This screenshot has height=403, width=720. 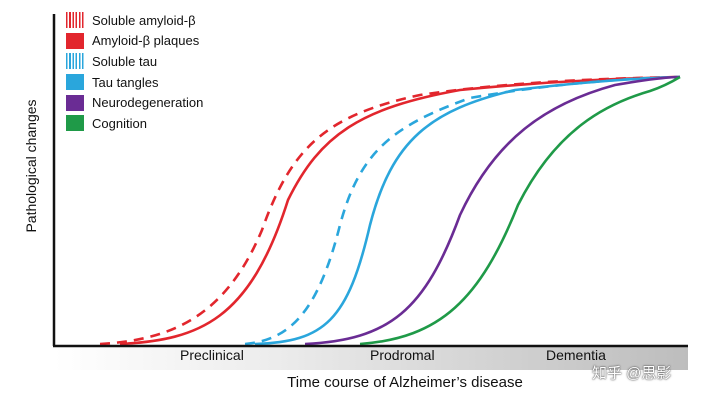 What do you see at coordinates (75, 40) in the screenshot?
I see `red-swatch-icon` at bounding box center [75, 40].